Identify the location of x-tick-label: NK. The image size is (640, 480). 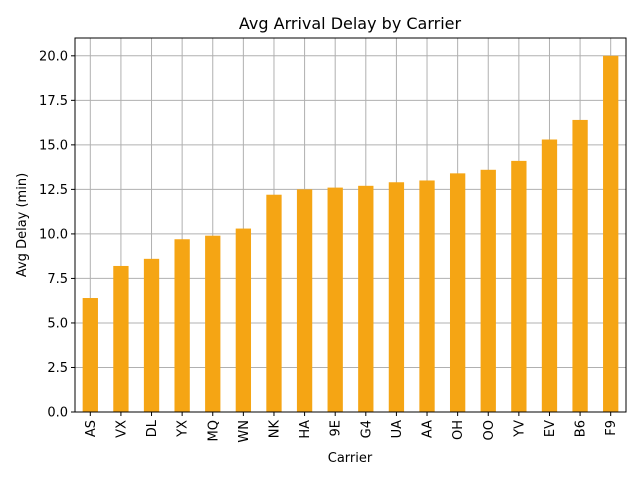
(274, 429).